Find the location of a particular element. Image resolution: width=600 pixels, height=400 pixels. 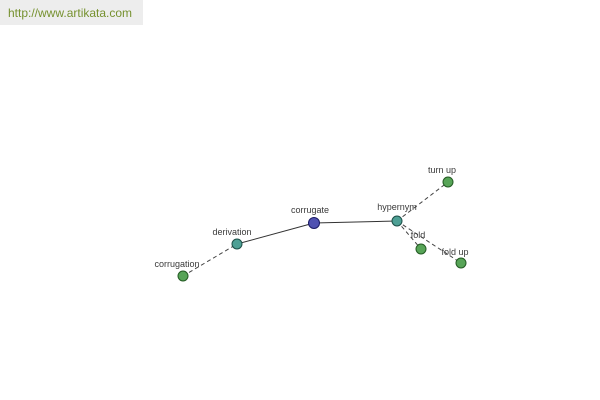

edge-hypernym-fold is located at coordinates (409, 235).